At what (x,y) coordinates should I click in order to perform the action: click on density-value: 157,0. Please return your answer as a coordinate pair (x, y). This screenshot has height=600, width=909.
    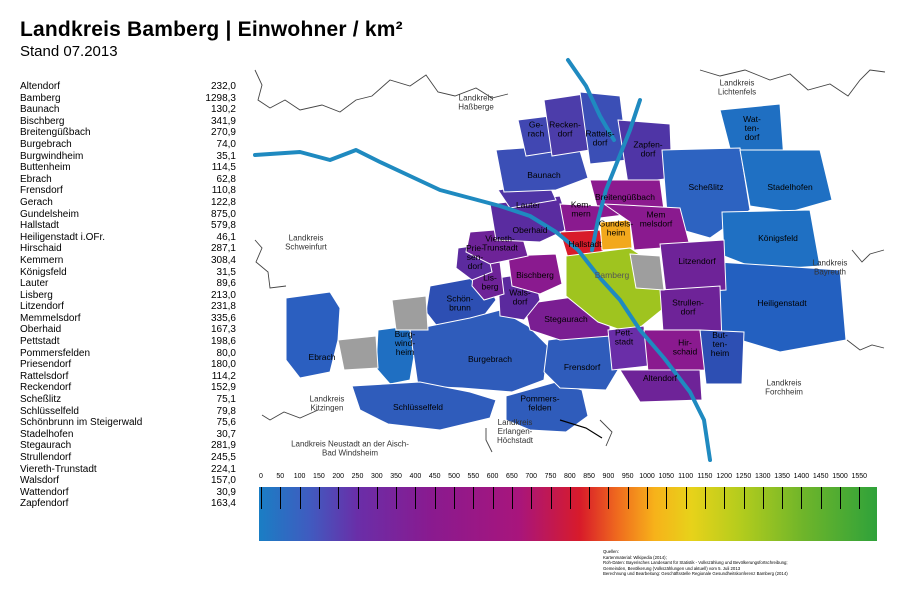
    Looking at the image, I should click on (223, 481).